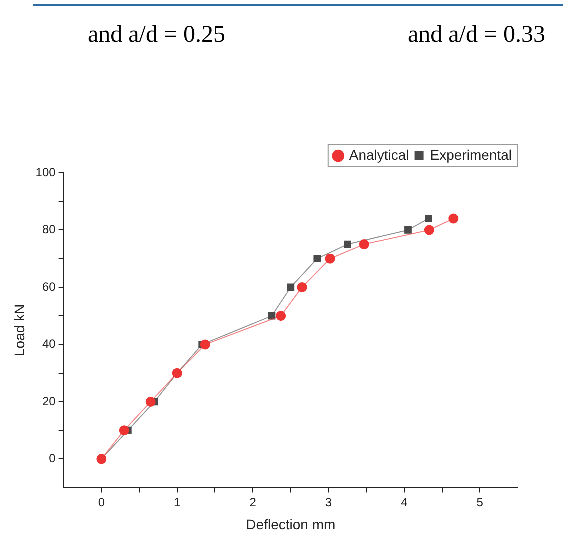  I want to click on x-axis-title: Deflection mm, so click(291, 524).